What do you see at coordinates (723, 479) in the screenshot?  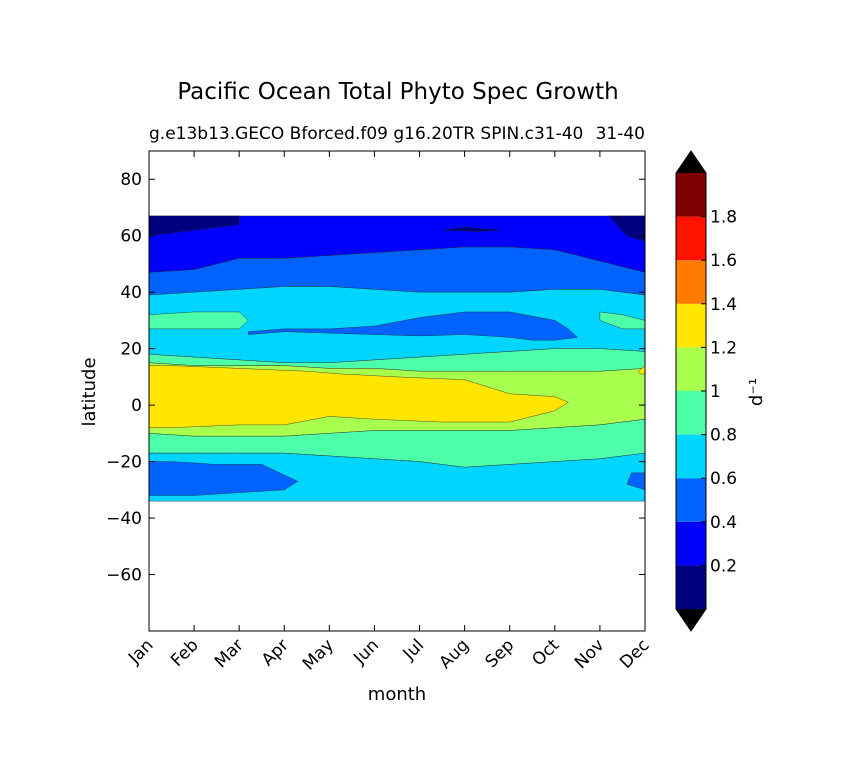 I see `colorbar-tick-label: 0.6` at bounding box center [723, 479].